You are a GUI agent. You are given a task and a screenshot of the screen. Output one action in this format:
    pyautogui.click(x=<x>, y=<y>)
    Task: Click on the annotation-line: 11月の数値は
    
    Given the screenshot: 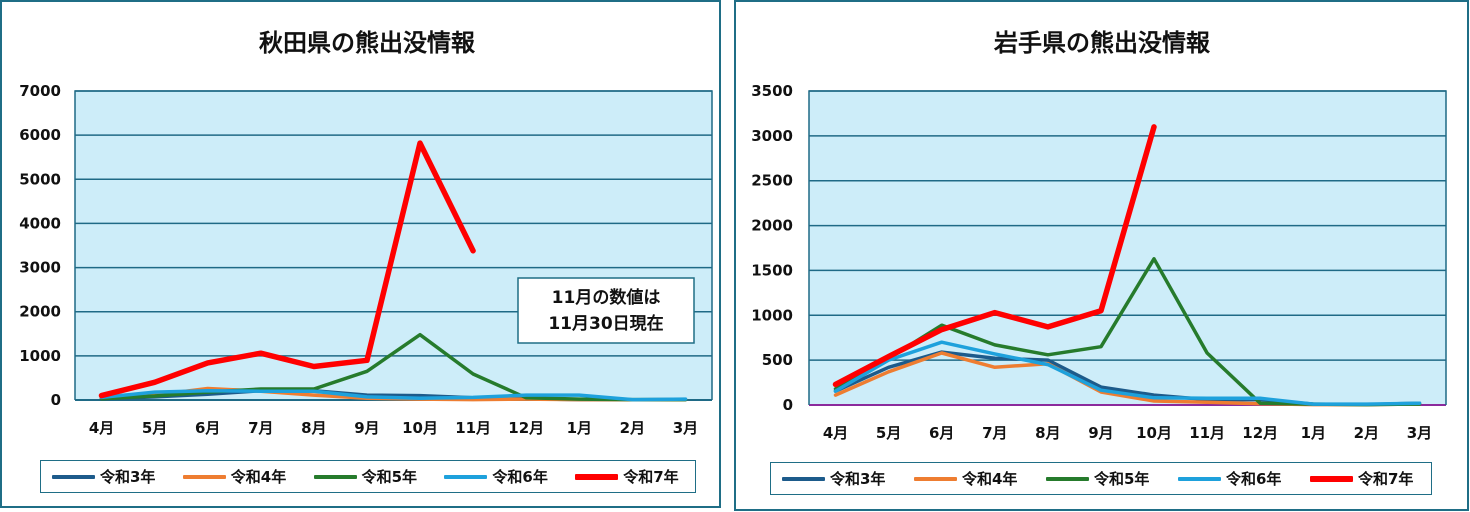 What is the action you would take?
    pyautogui.click(x=606, y=297)
    